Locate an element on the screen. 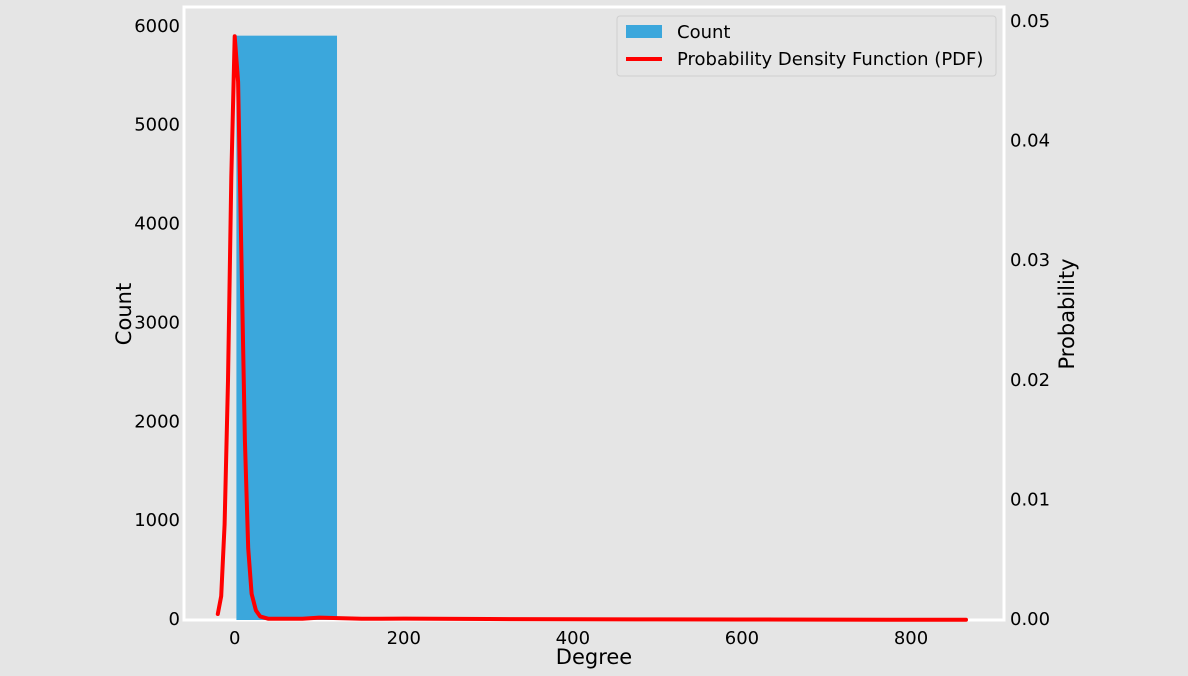 This screenshot has width=1188, height=676. y2-tick-label: 0.05 is located at coordinates (1030, 21).